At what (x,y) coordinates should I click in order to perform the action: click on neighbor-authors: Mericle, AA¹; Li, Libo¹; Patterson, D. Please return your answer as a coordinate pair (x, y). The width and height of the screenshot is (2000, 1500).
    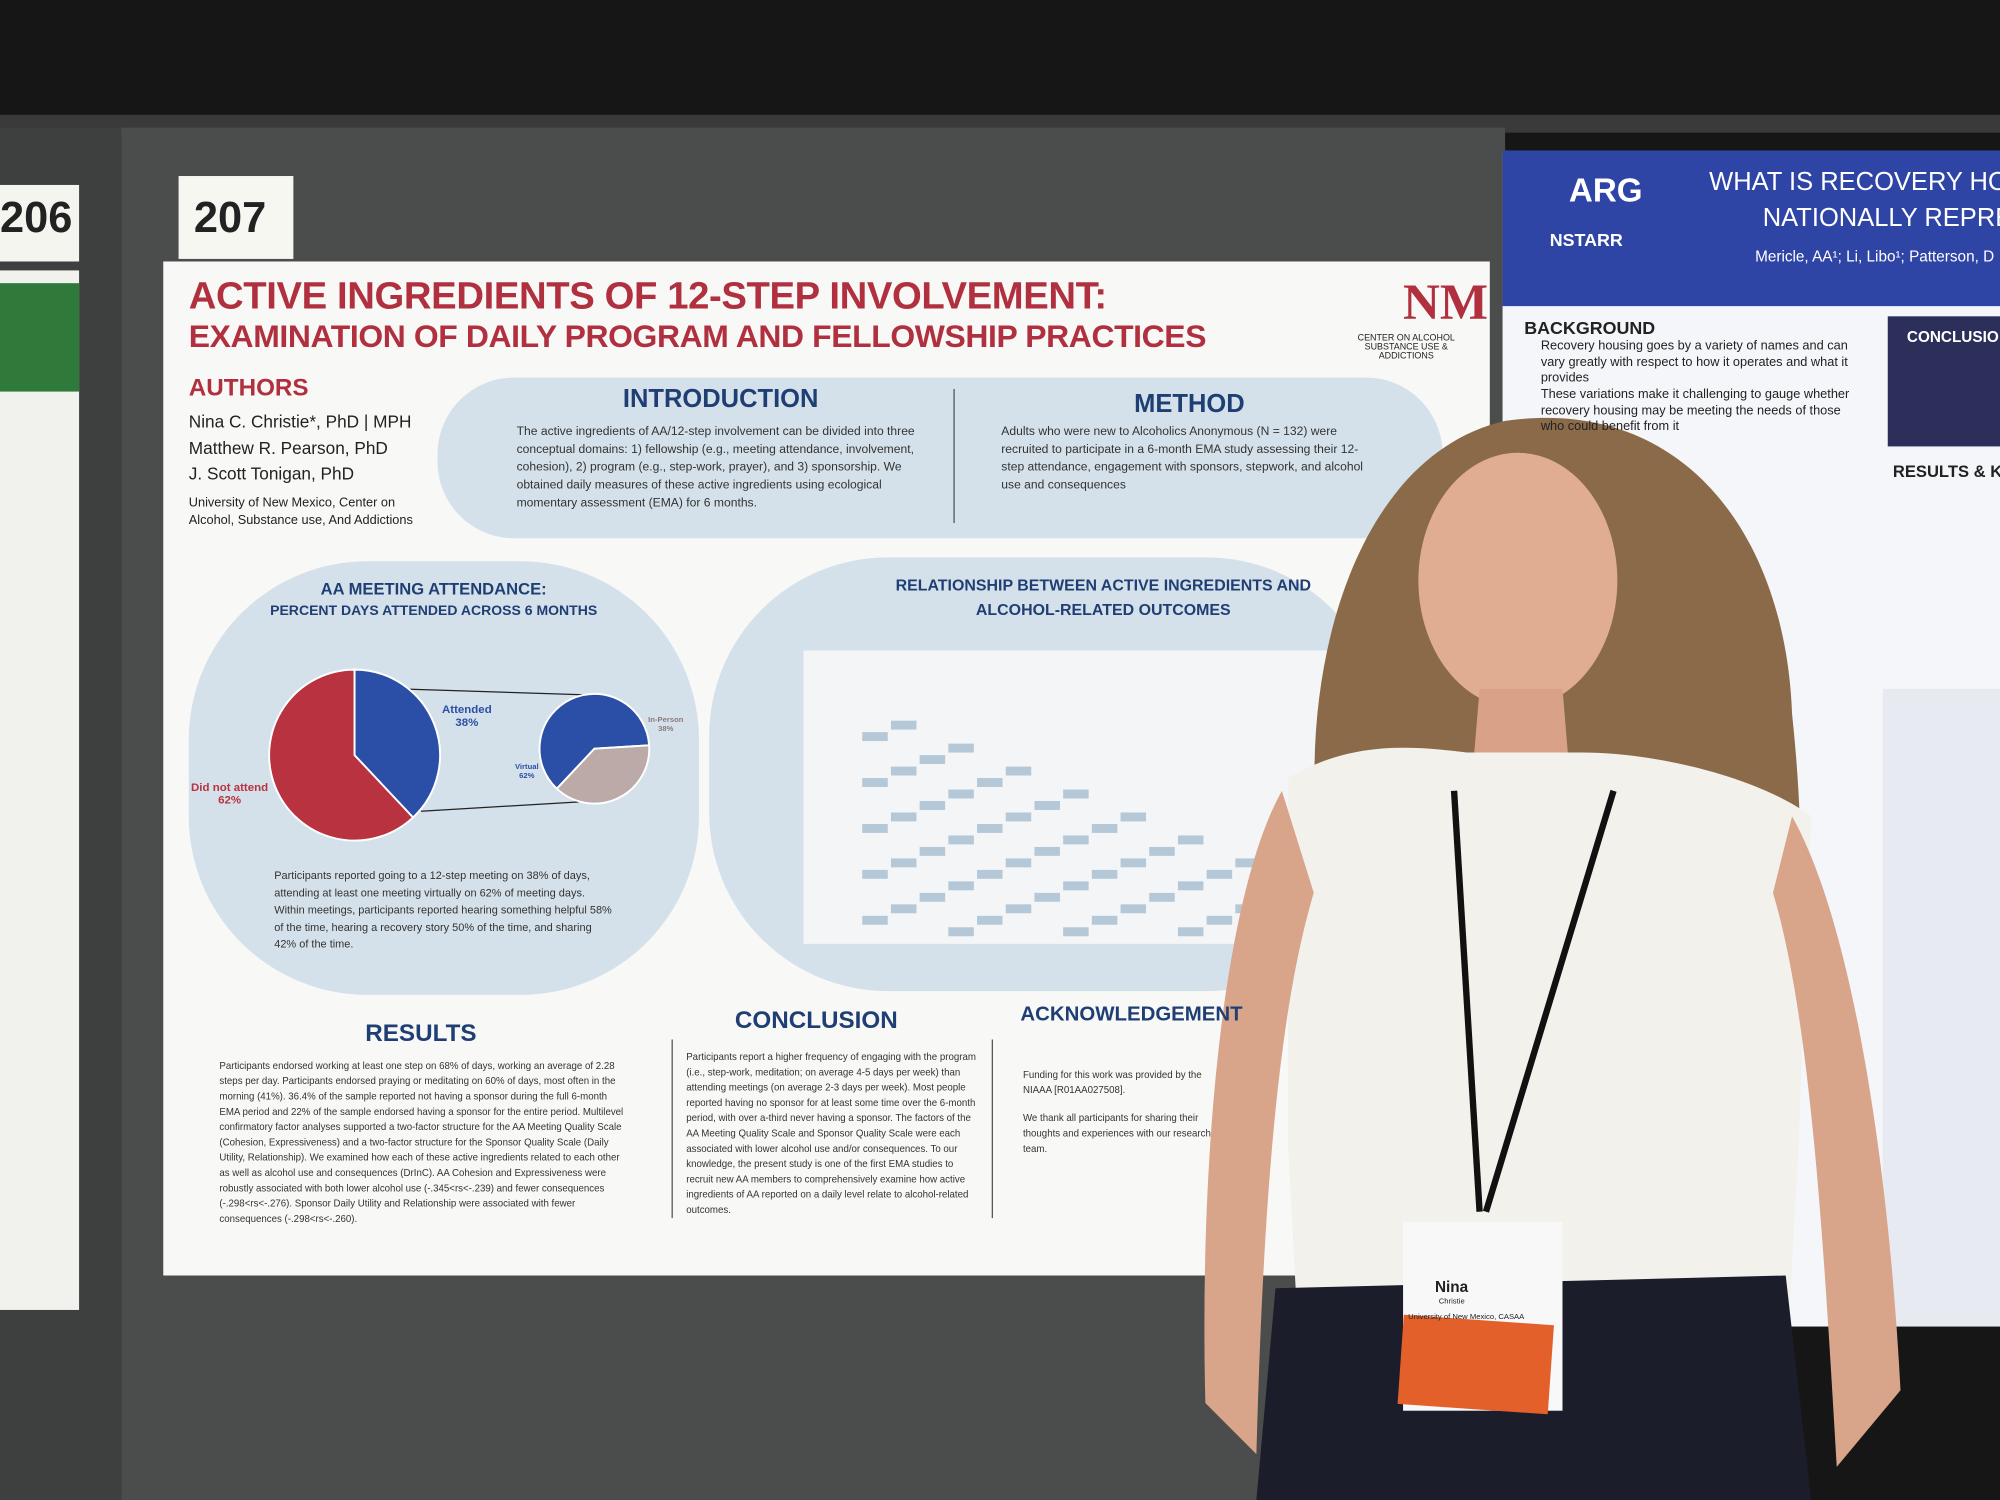
    Looking at the image, I should click on (1875, 256).